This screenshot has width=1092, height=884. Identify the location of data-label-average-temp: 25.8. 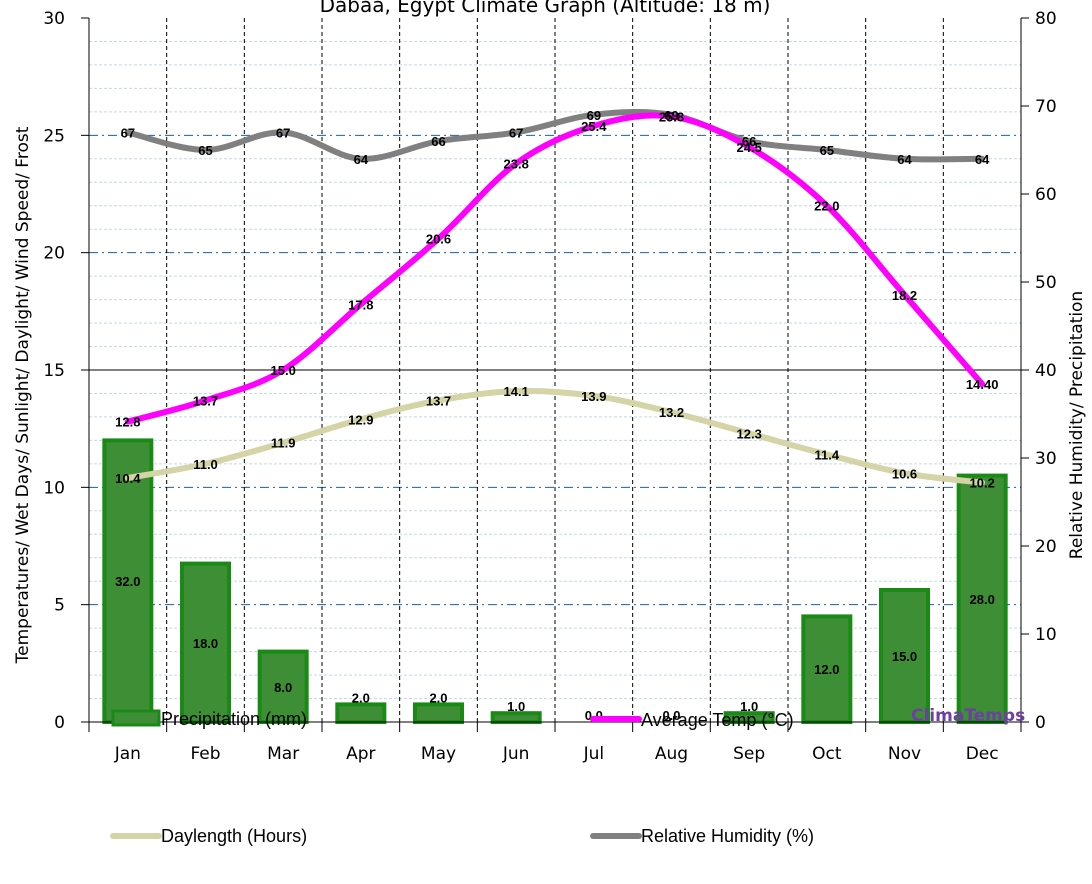
(671, 117).